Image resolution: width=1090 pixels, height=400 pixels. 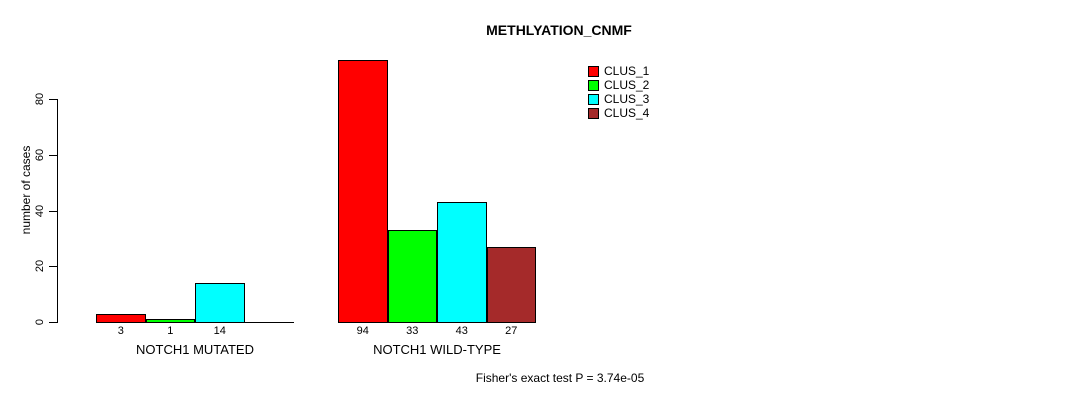 I want to click on bar-value-label: 1, so click(x=170, y=331).